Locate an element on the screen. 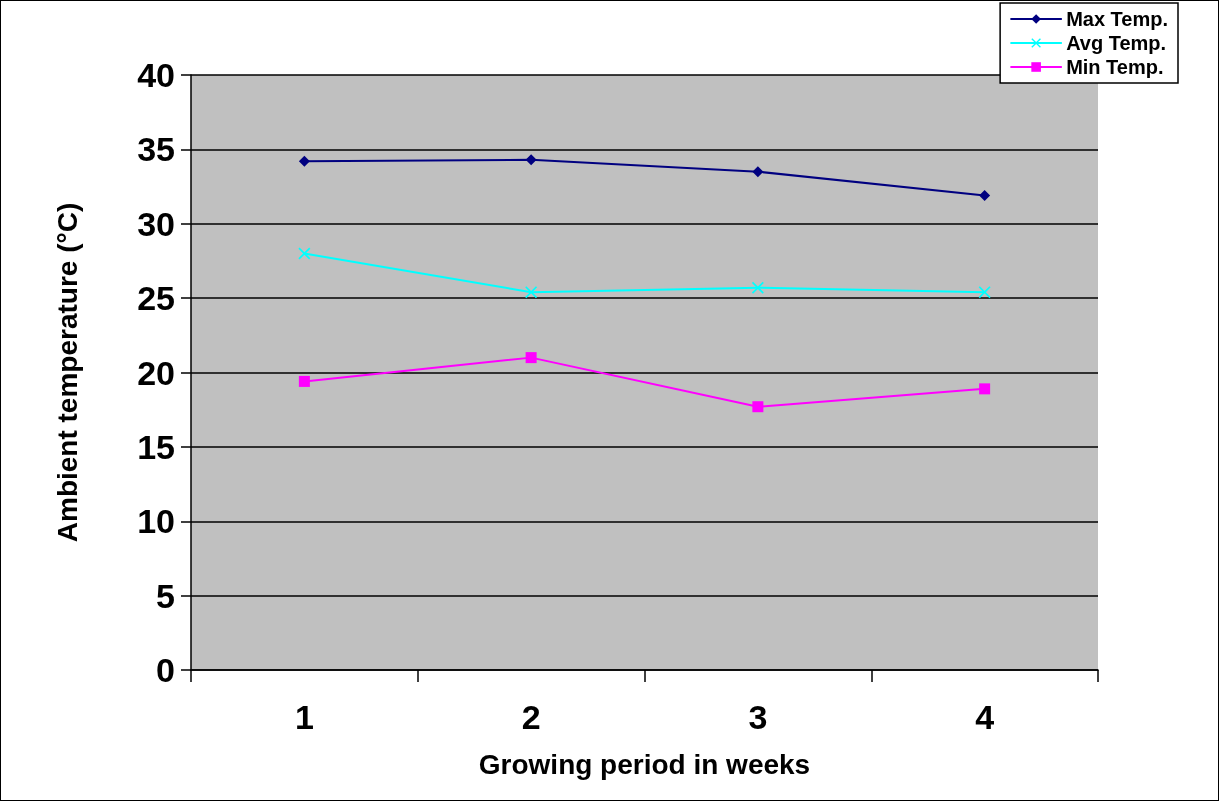 The height and width of the screenshot is (801, 1219). y-tick-label: 10 is located at coordinates (156, 521).